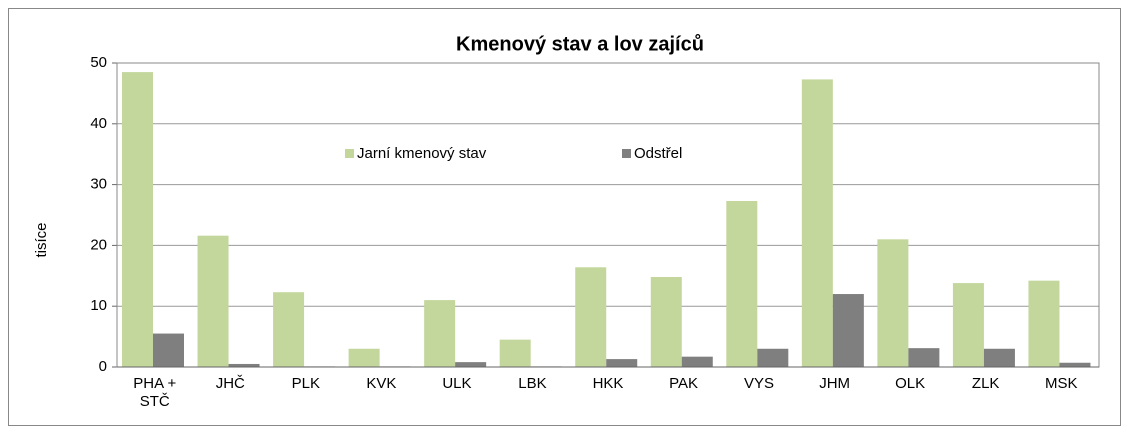 This screenshot has height=434, width=1129. Describe the element at coordinates (230, 383) in the screenshot. I see `x-tick-label: JHČ` at that location.